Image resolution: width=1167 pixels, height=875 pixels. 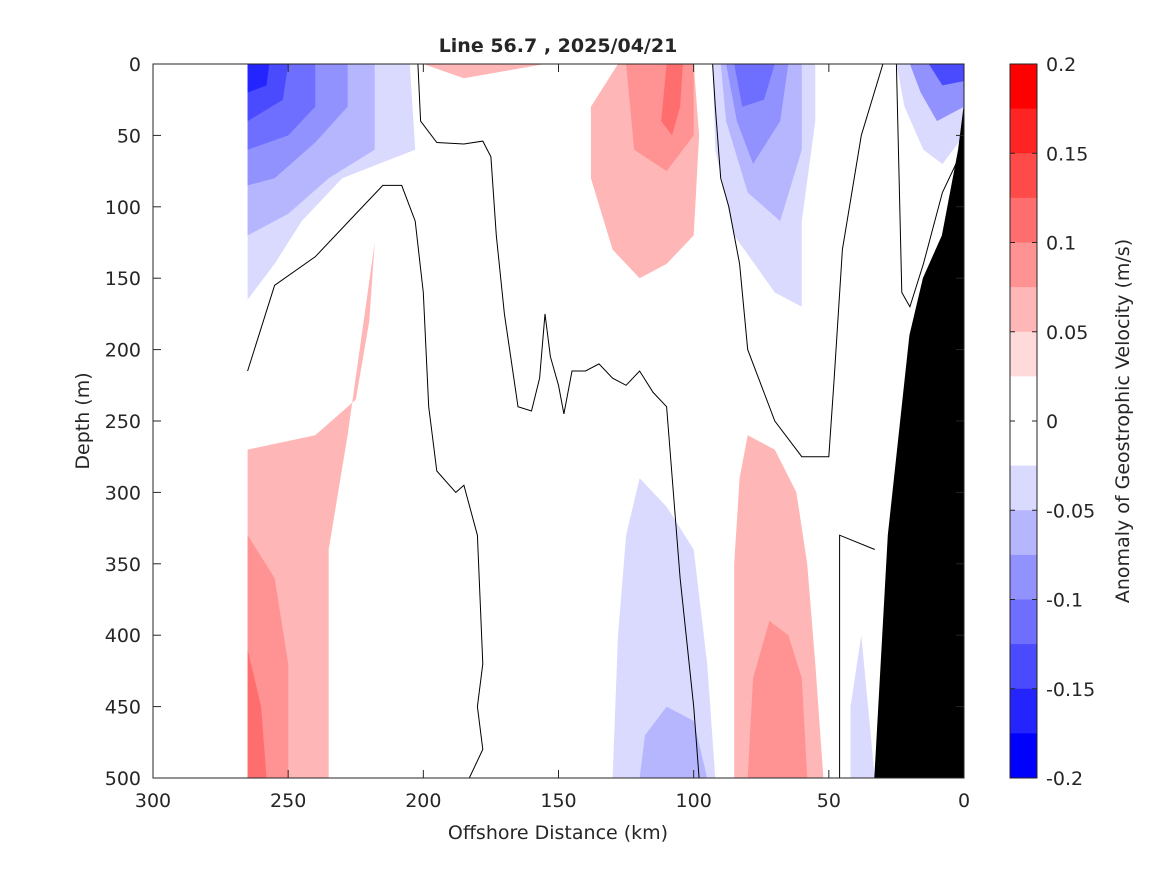 What do you see at coordinates (1064, 779) in the screenshot?
I see `colorbar-tick-label: -0.2` at bounding box center [1064, 779].